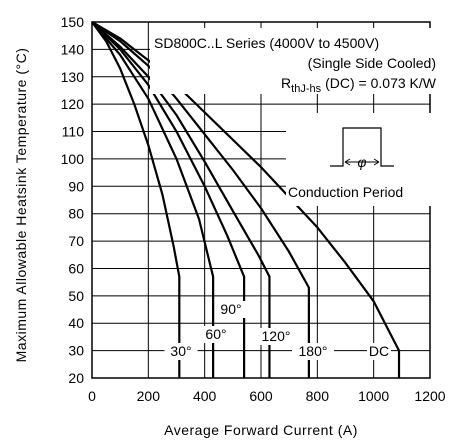  I want to click on cooling-note: (Single Side Cooled), so click(372, 63).